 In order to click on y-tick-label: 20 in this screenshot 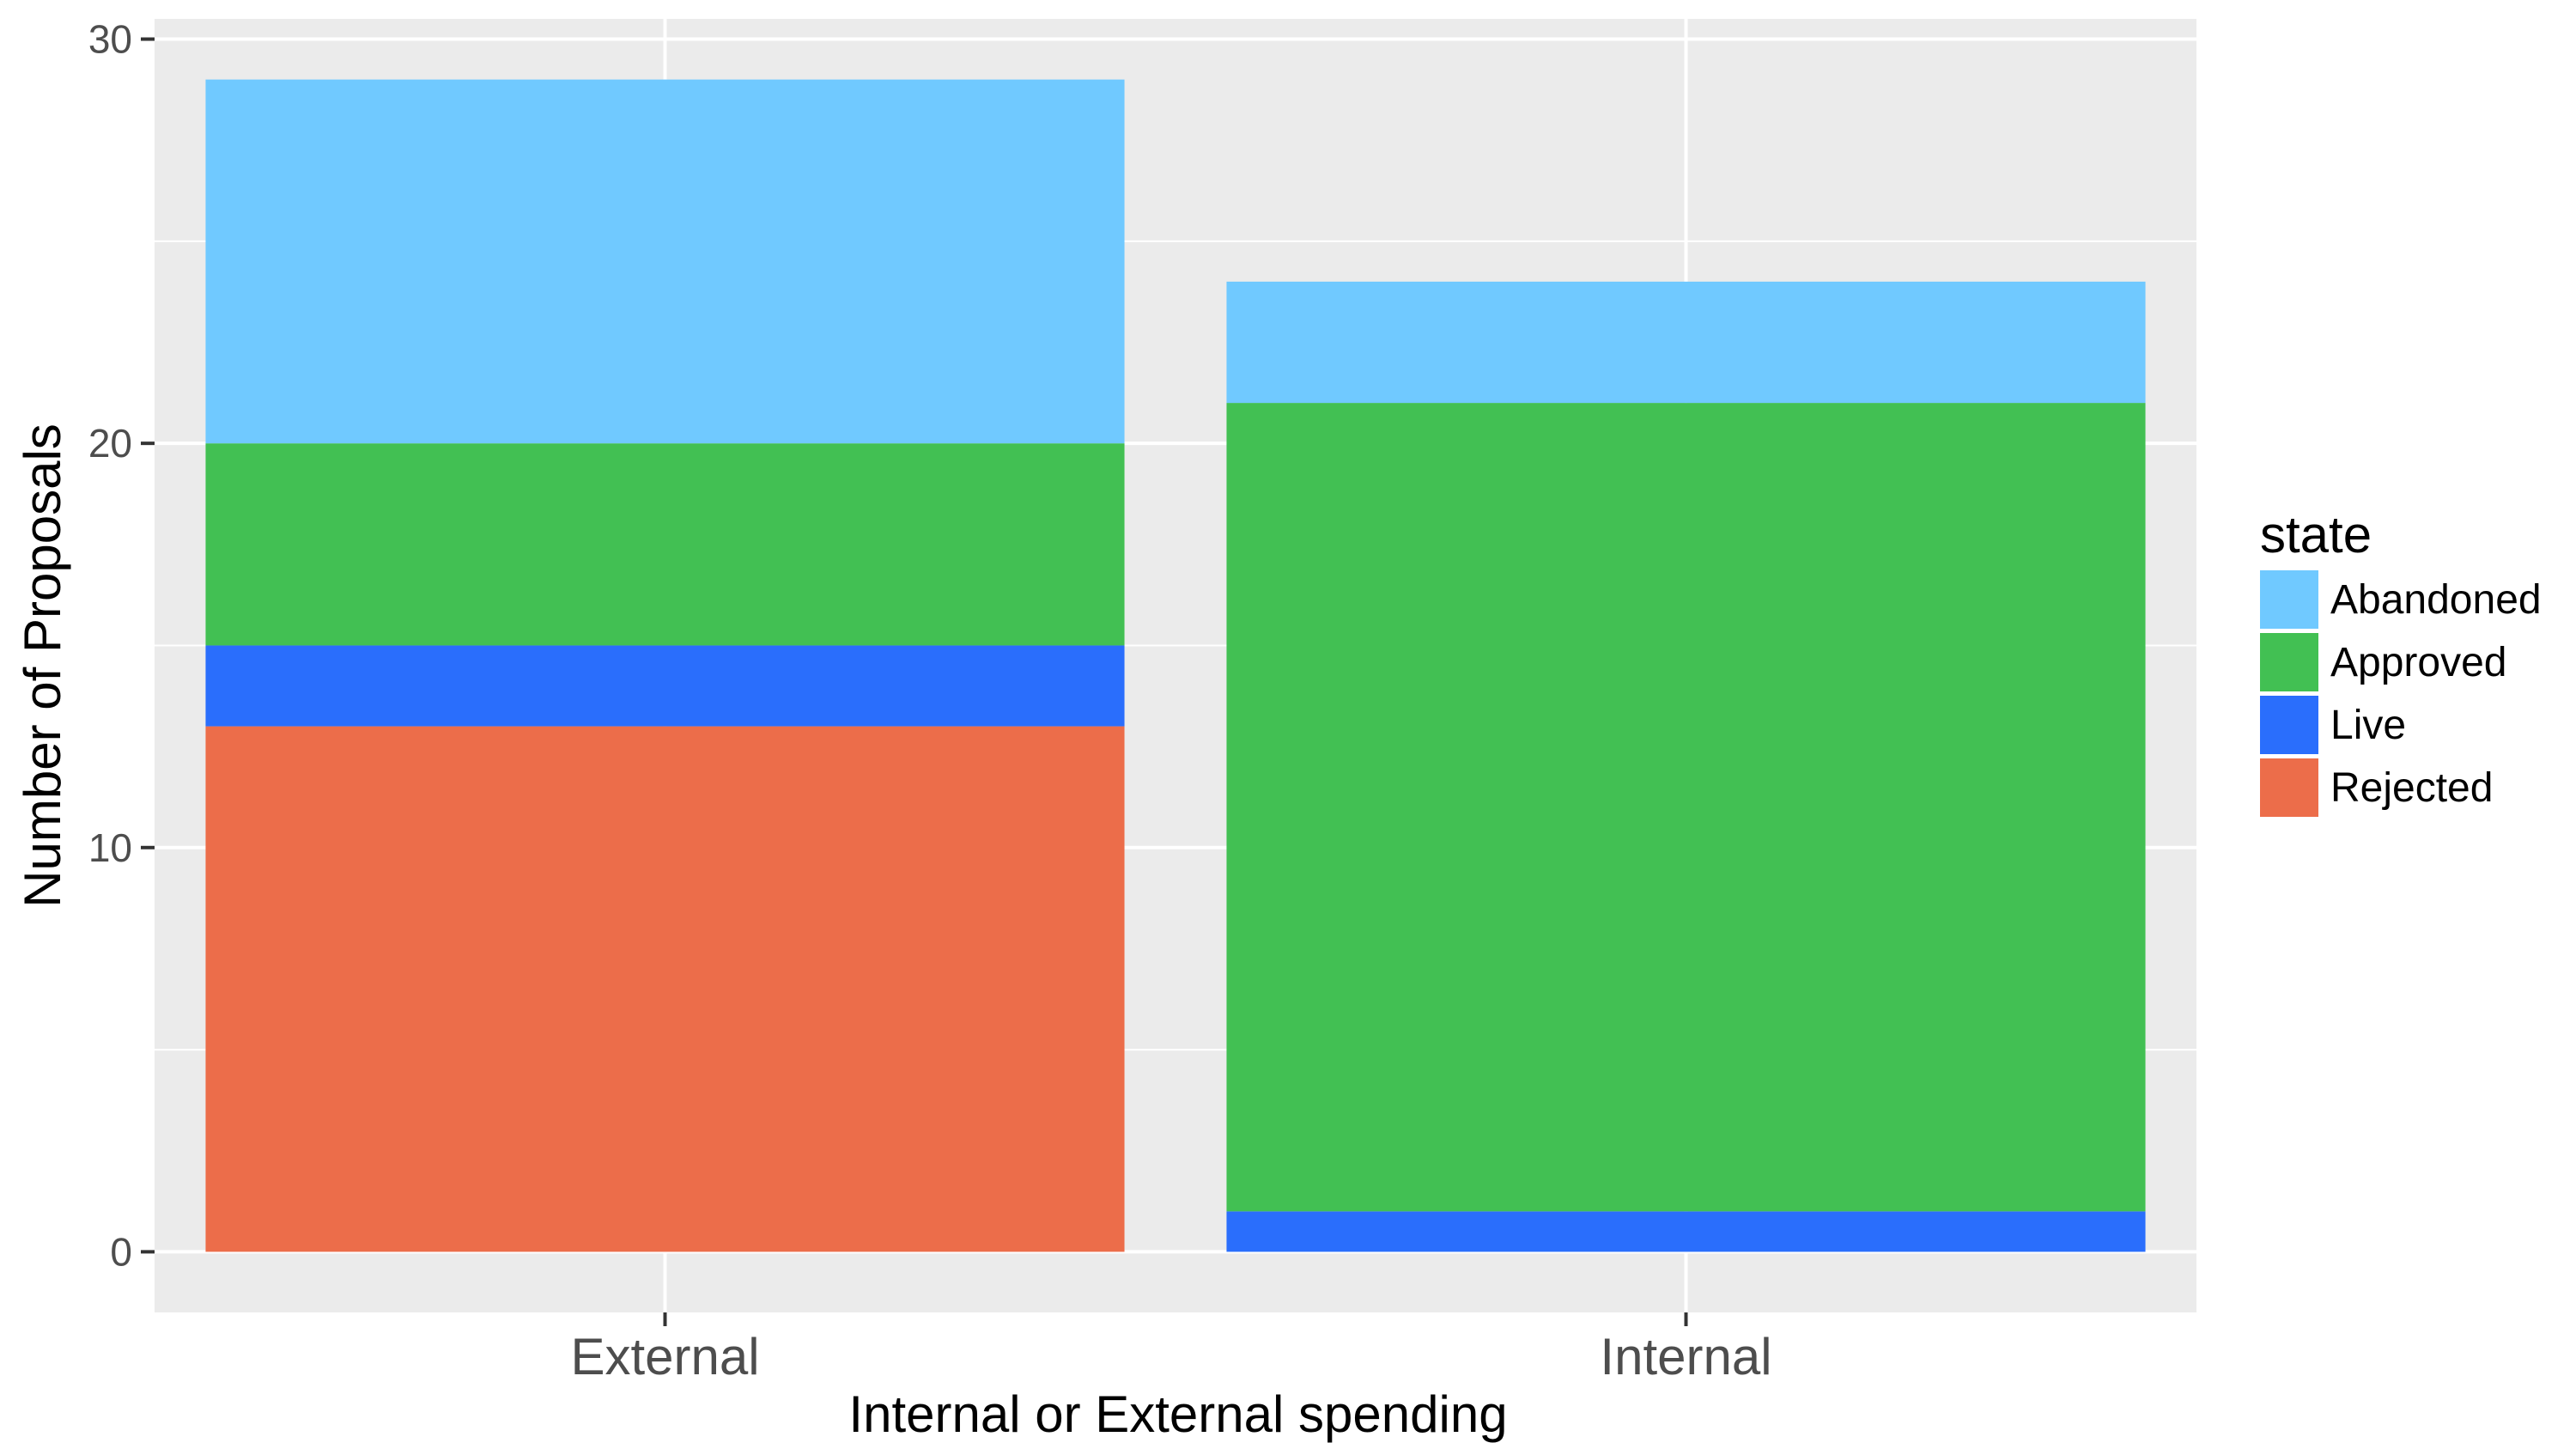, I will do `click(110, 444)`.